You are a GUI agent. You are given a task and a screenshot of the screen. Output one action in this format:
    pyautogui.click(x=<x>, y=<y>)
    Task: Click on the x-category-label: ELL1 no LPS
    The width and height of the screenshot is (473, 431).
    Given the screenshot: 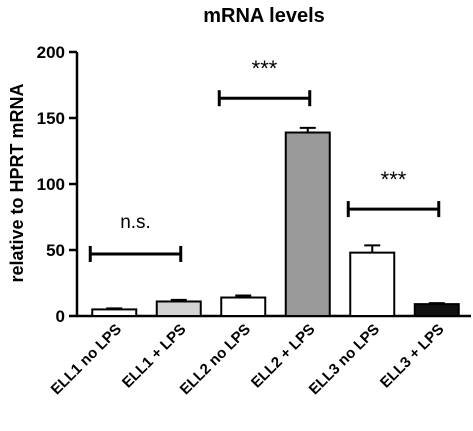 What is the action you would take?
    pyautogui.click(x=86, y=359)
    